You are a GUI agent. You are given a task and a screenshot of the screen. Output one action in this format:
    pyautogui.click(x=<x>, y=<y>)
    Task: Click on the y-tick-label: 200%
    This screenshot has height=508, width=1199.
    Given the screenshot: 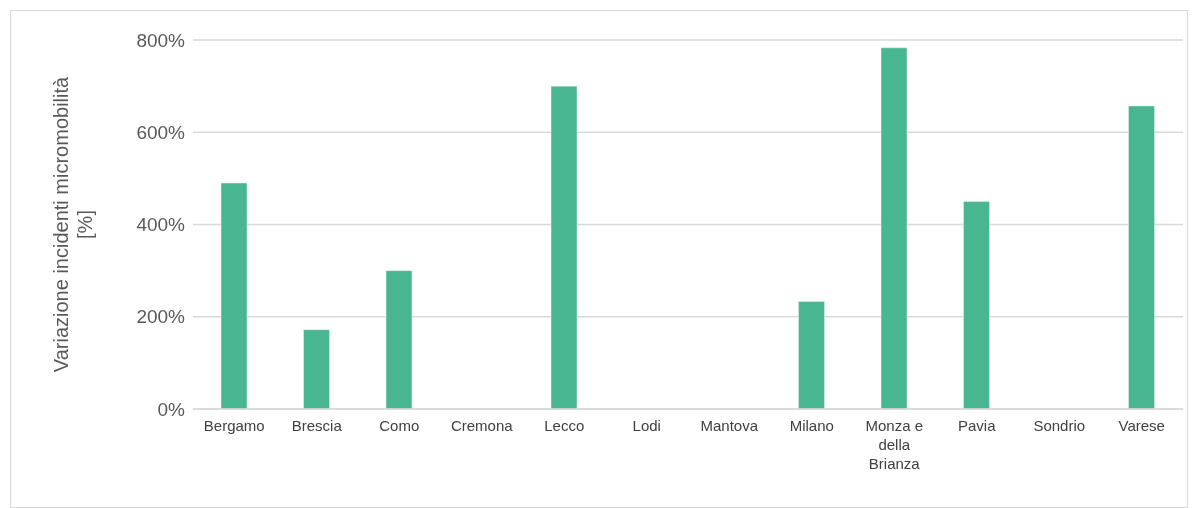 What is the action you would take?
    pyautogui.click(x=161, y=317)
    